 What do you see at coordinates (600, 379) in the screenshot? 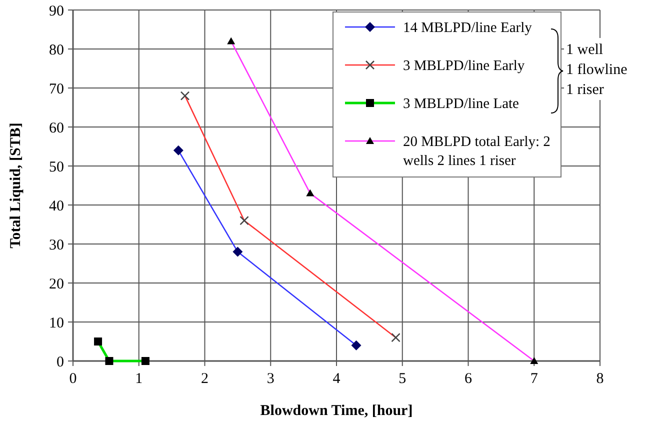
I see `x-tick-label: 8` at bounding box center [600, 379].